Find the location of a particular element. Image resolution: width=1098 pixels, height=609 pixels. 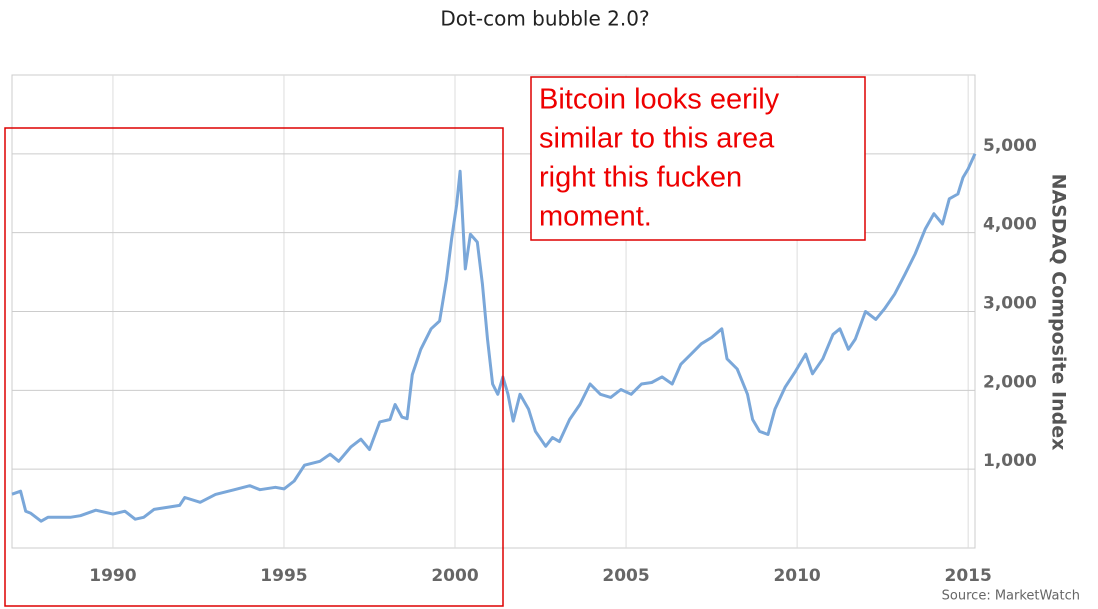

y-tick-label: 5,000 is located at coordinates (1010, 146).